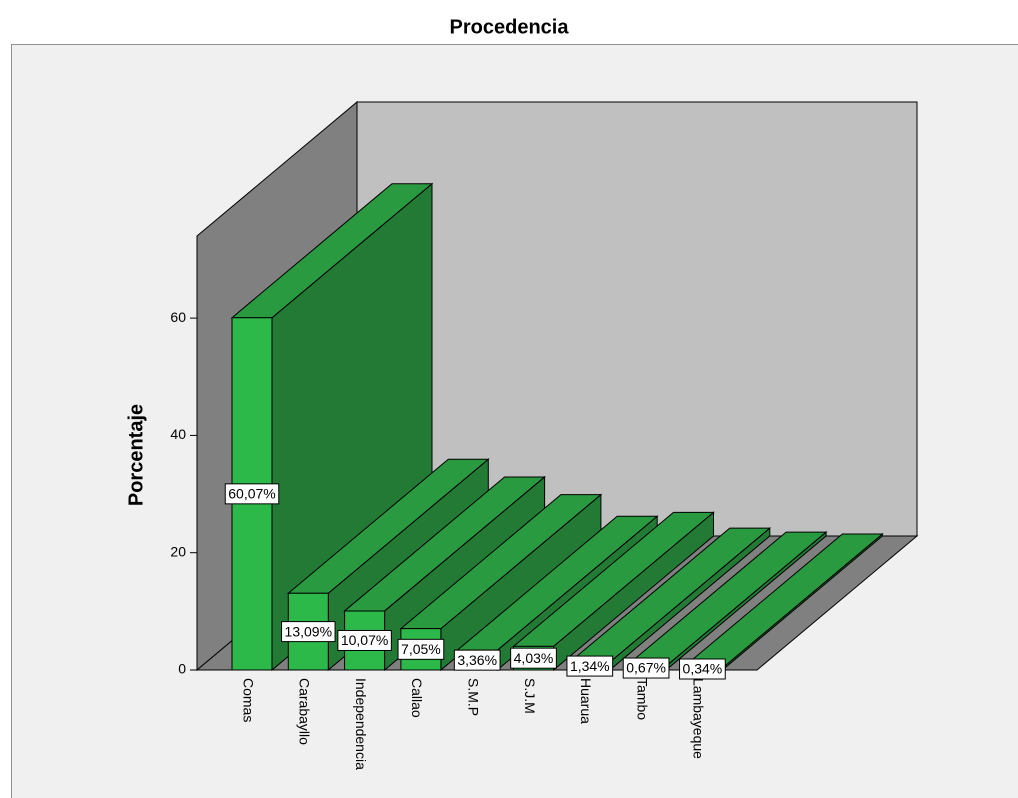 The image size is (1018, 798). I want to click on x-tick-label: Callao, so click(417, 698).